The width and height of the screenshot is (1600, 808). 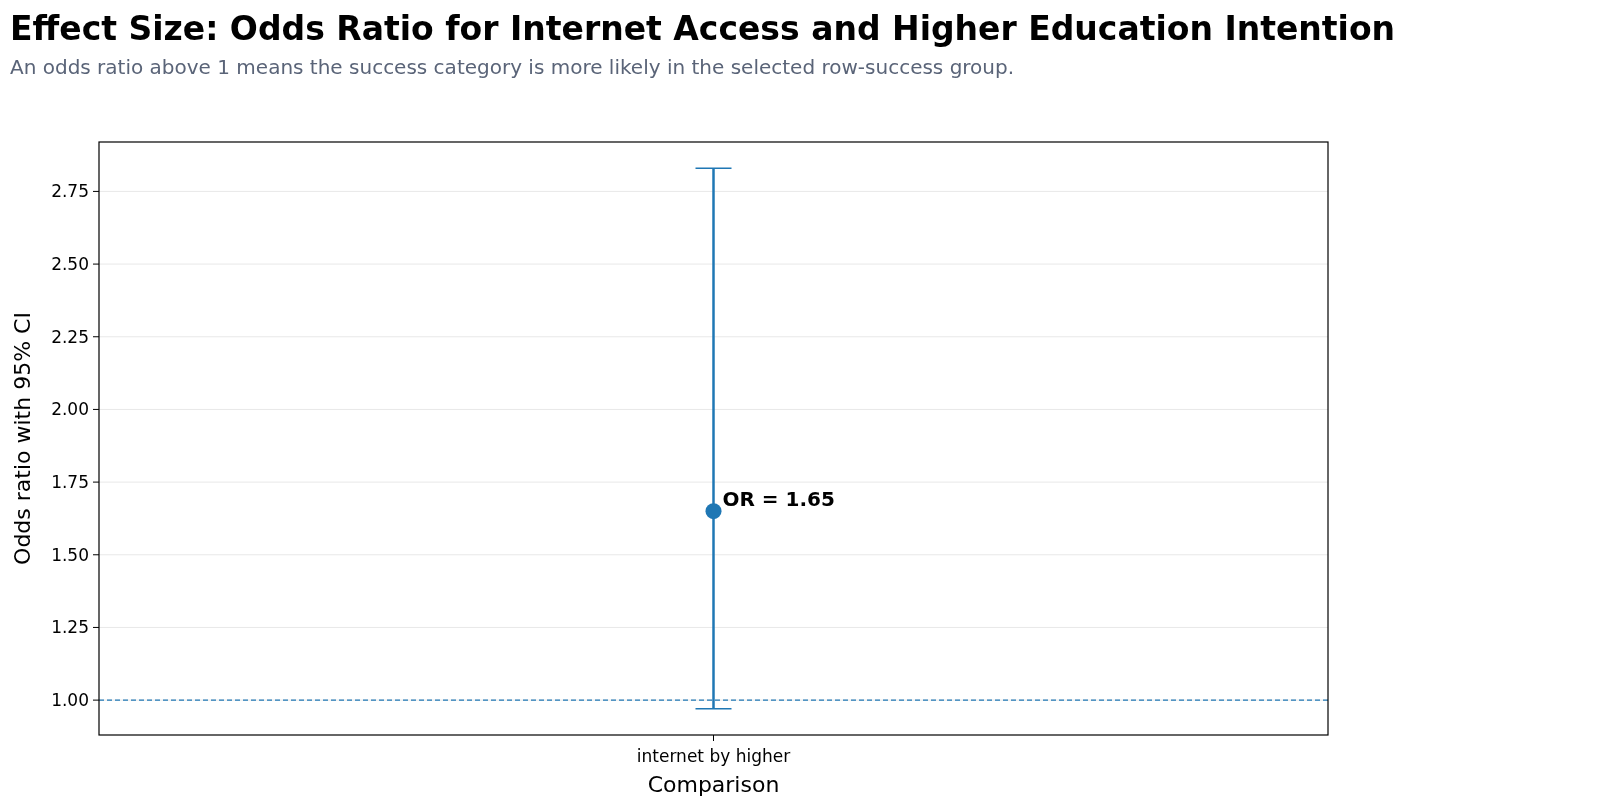 What do you see at coordinates (70, 700) in the screenshot?
I see `y-tick-label: 1.00` at bounding box center [70, 700].